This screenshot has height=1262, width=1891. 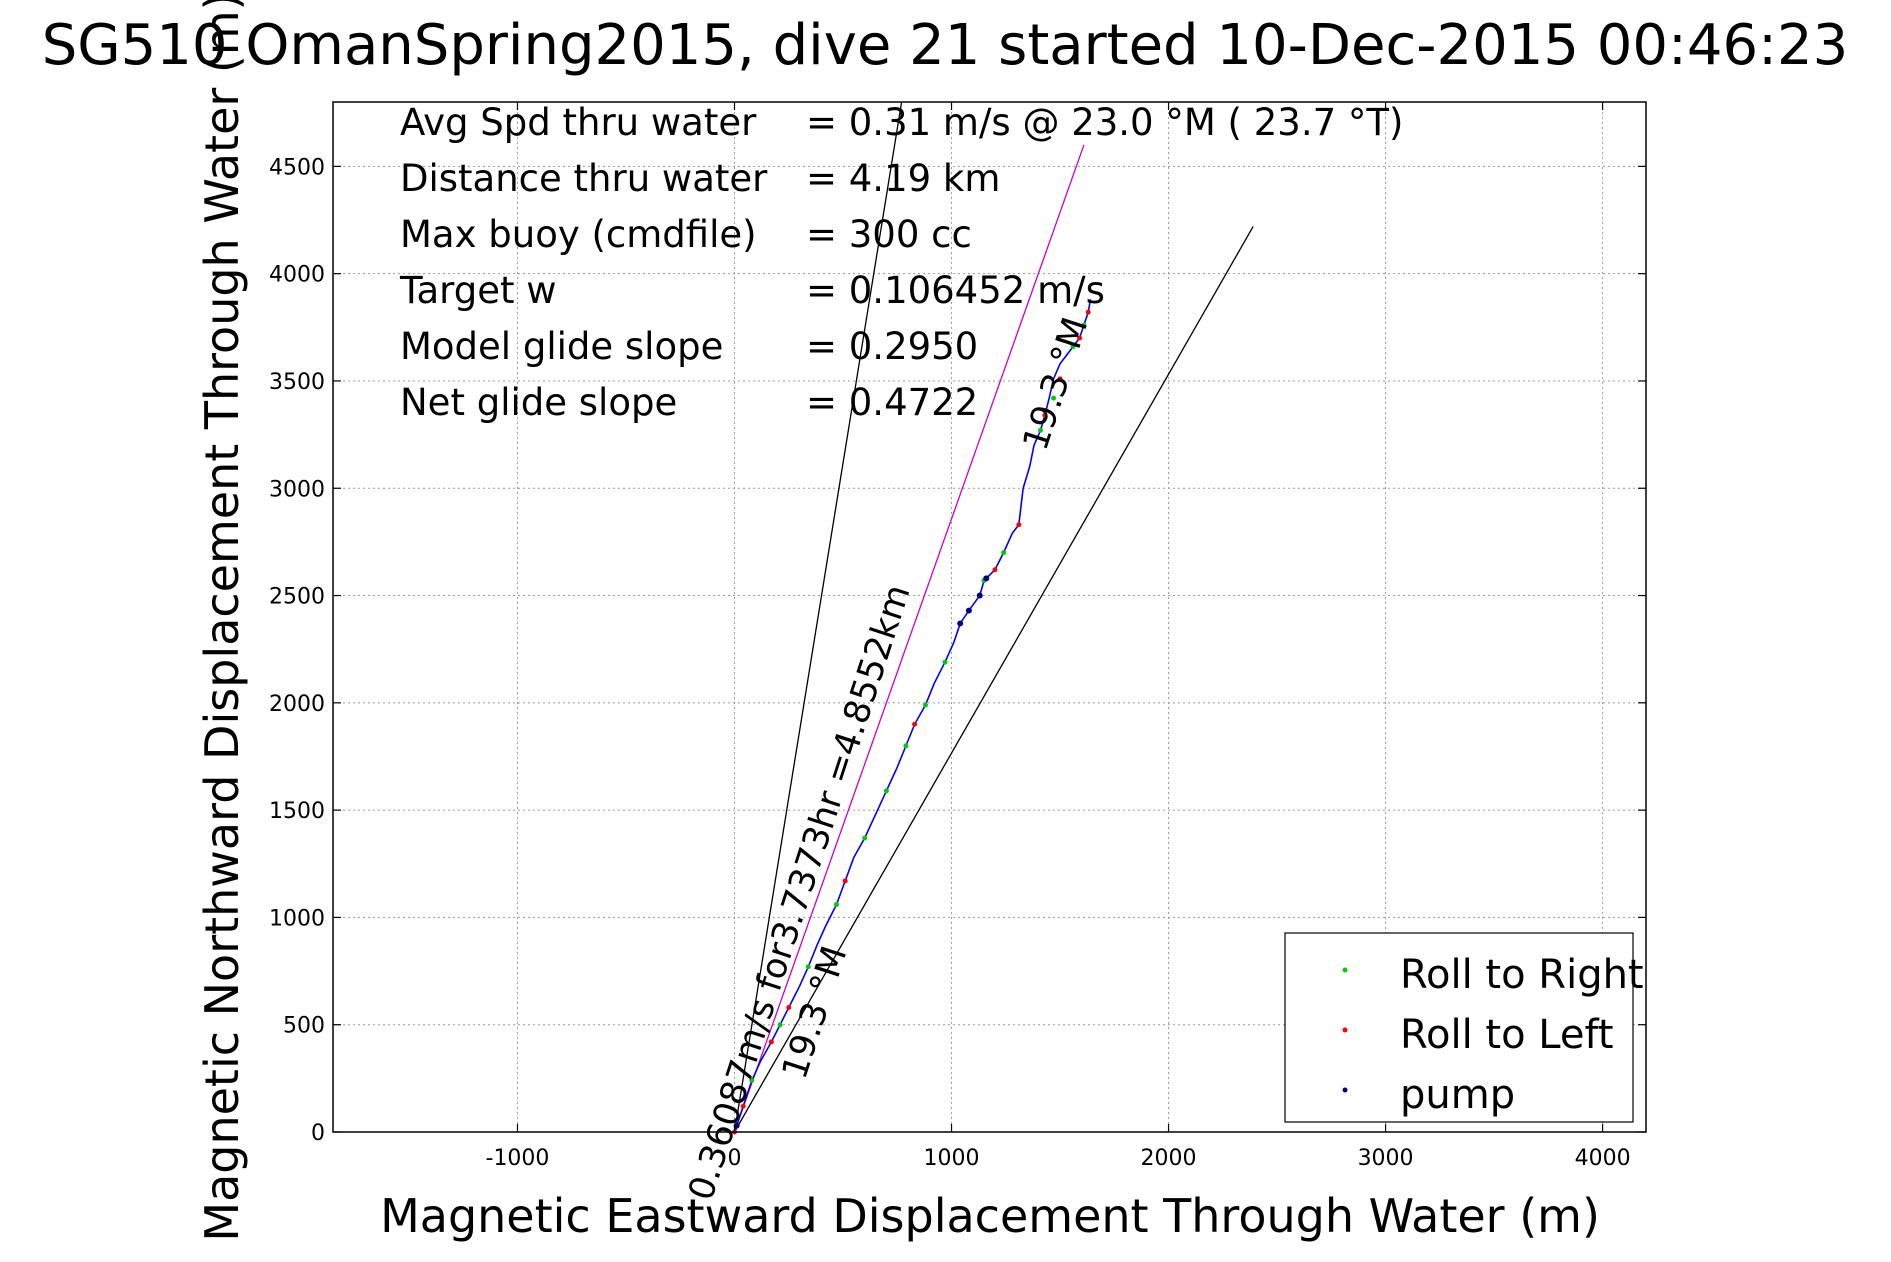 I want to click on y-tick-label: 2000, so click(x=297, y=704).